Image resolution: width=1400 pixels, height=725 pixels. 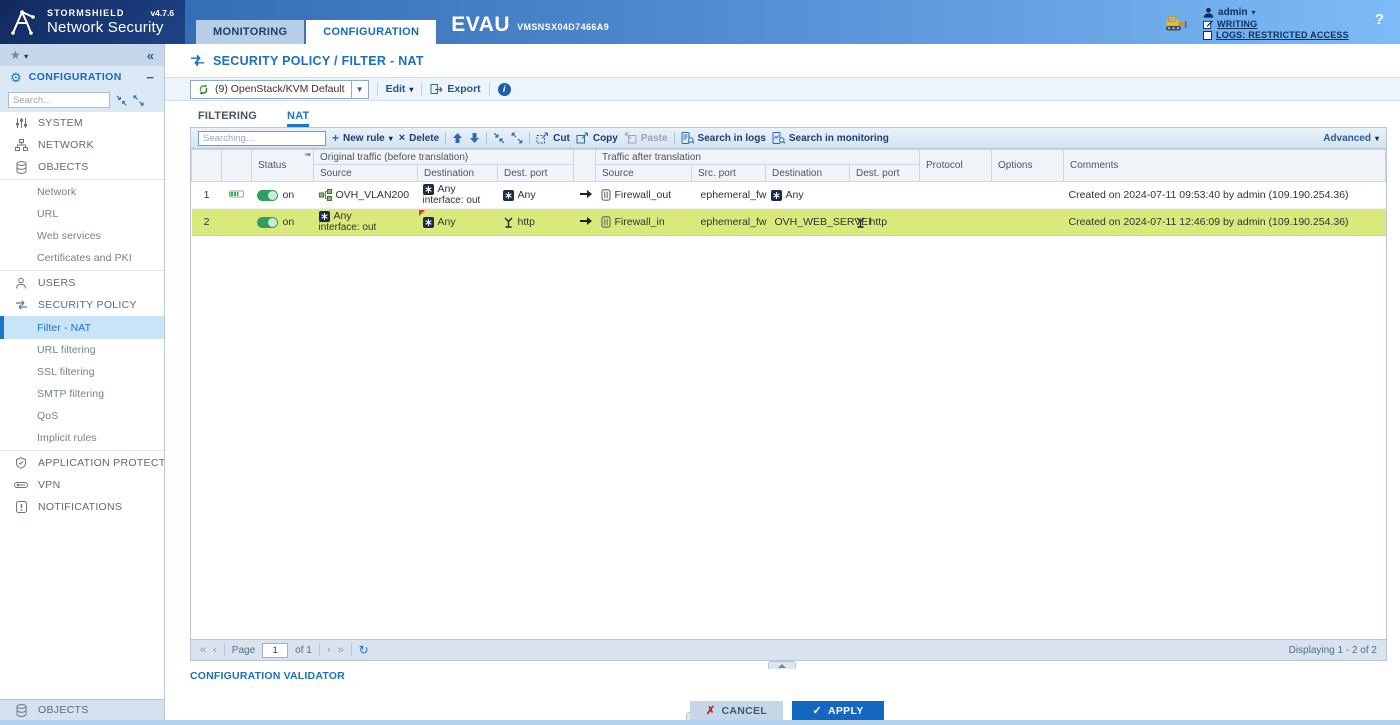 What do you see at coordinates (66, 350) in the screenshot?
I see `sidebar-item-url-filtering: URL filtering` at bounding box center [66, 350].